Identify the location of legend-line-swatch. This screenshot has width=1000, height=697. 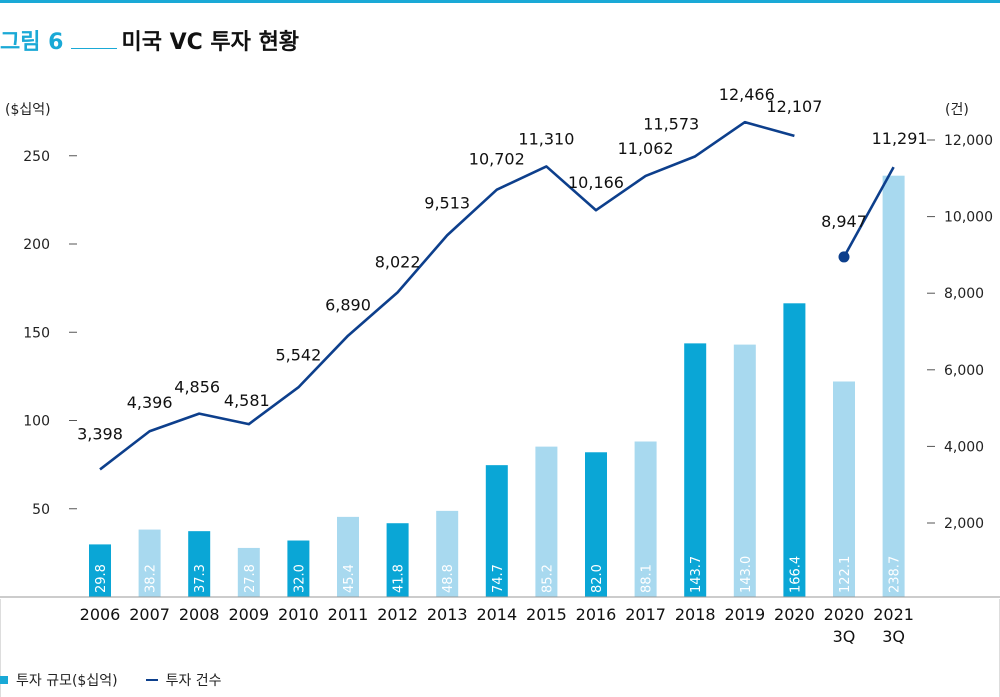
(151, 680).